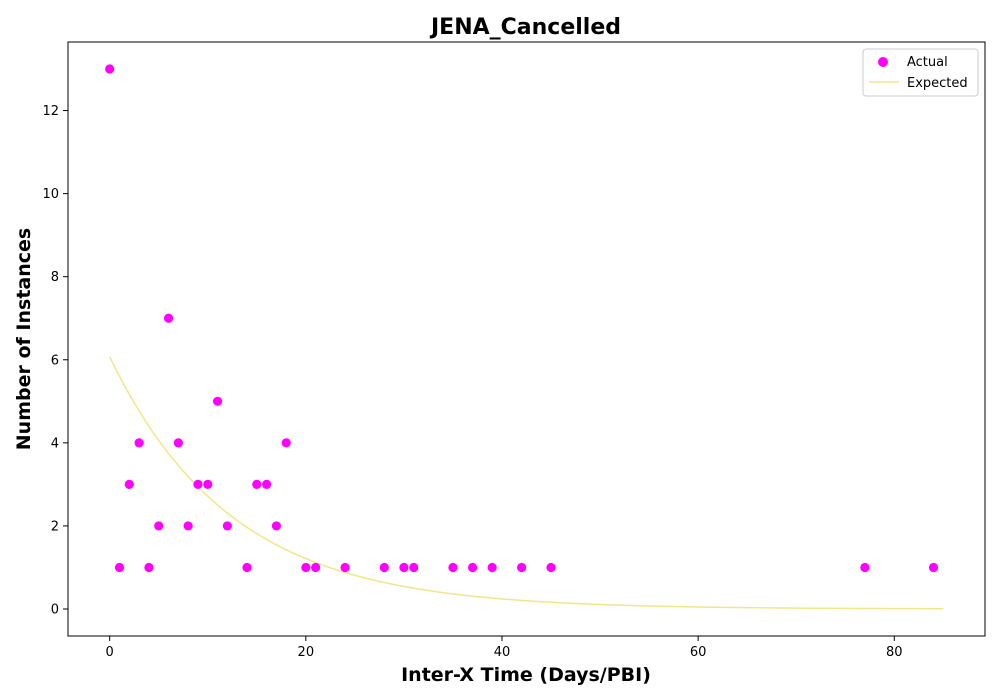 This screenshot has height=700, width=1000. I want to click on x-ticks: 0 20 40 60 80, so click(504, 648).